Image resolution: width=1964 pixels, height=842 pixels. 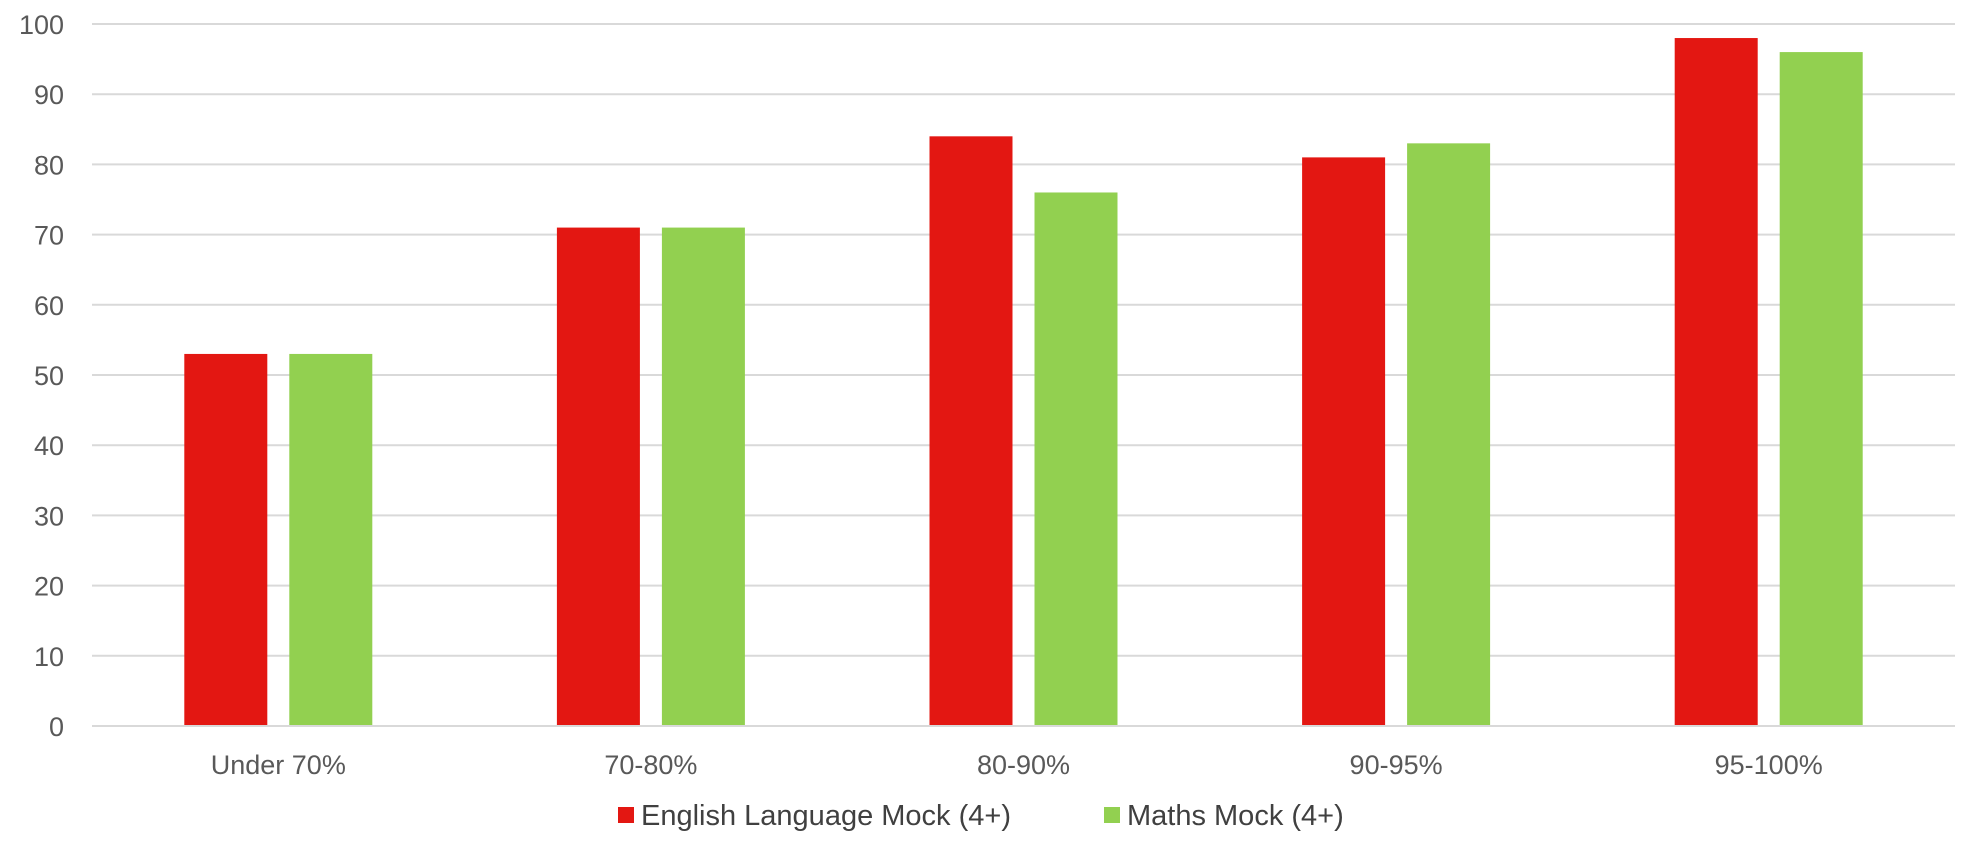 What do you see at coordinates (49, 165) in the screenshot?
I see `y-tick-label: 80` at bounding box center [49, 165].